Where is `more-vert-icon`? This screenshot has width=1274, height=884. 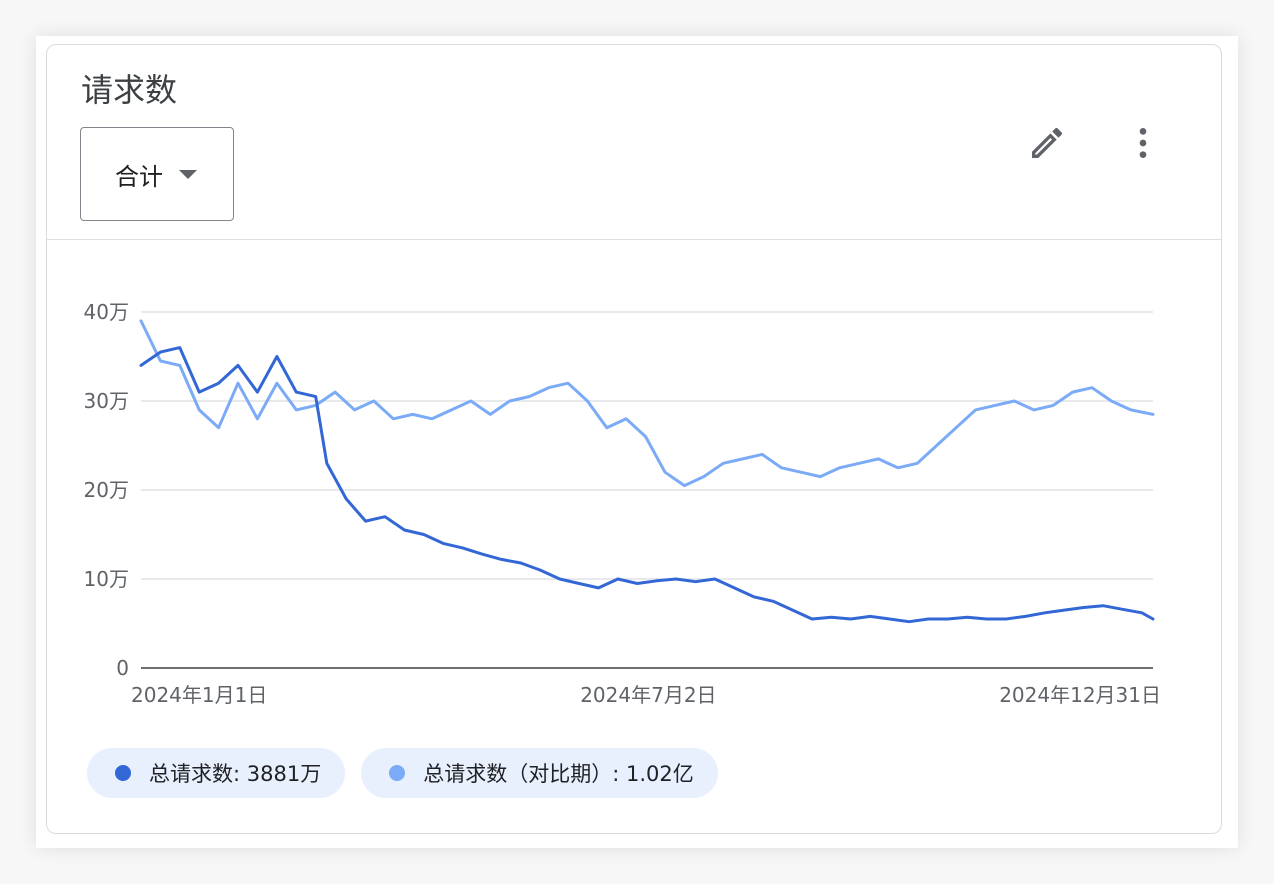 more-vert-icon is located at coordinates (1143, 143).